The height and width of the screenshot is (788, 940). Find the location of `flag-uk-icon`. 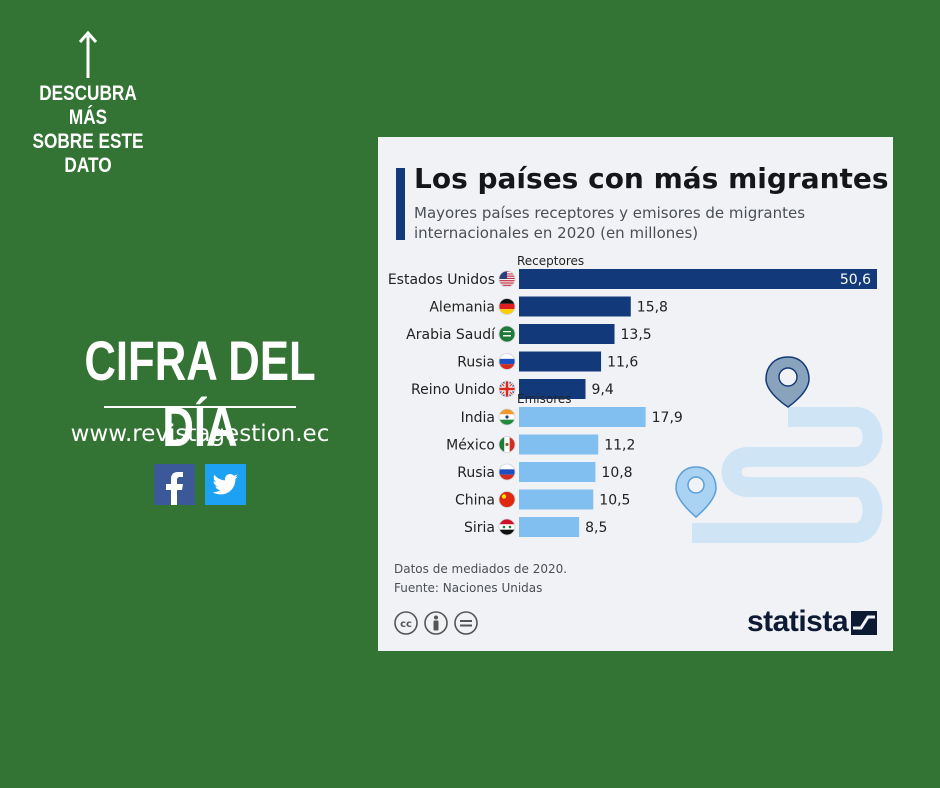

flag-uk-icon is located at coordinates (507, 389).